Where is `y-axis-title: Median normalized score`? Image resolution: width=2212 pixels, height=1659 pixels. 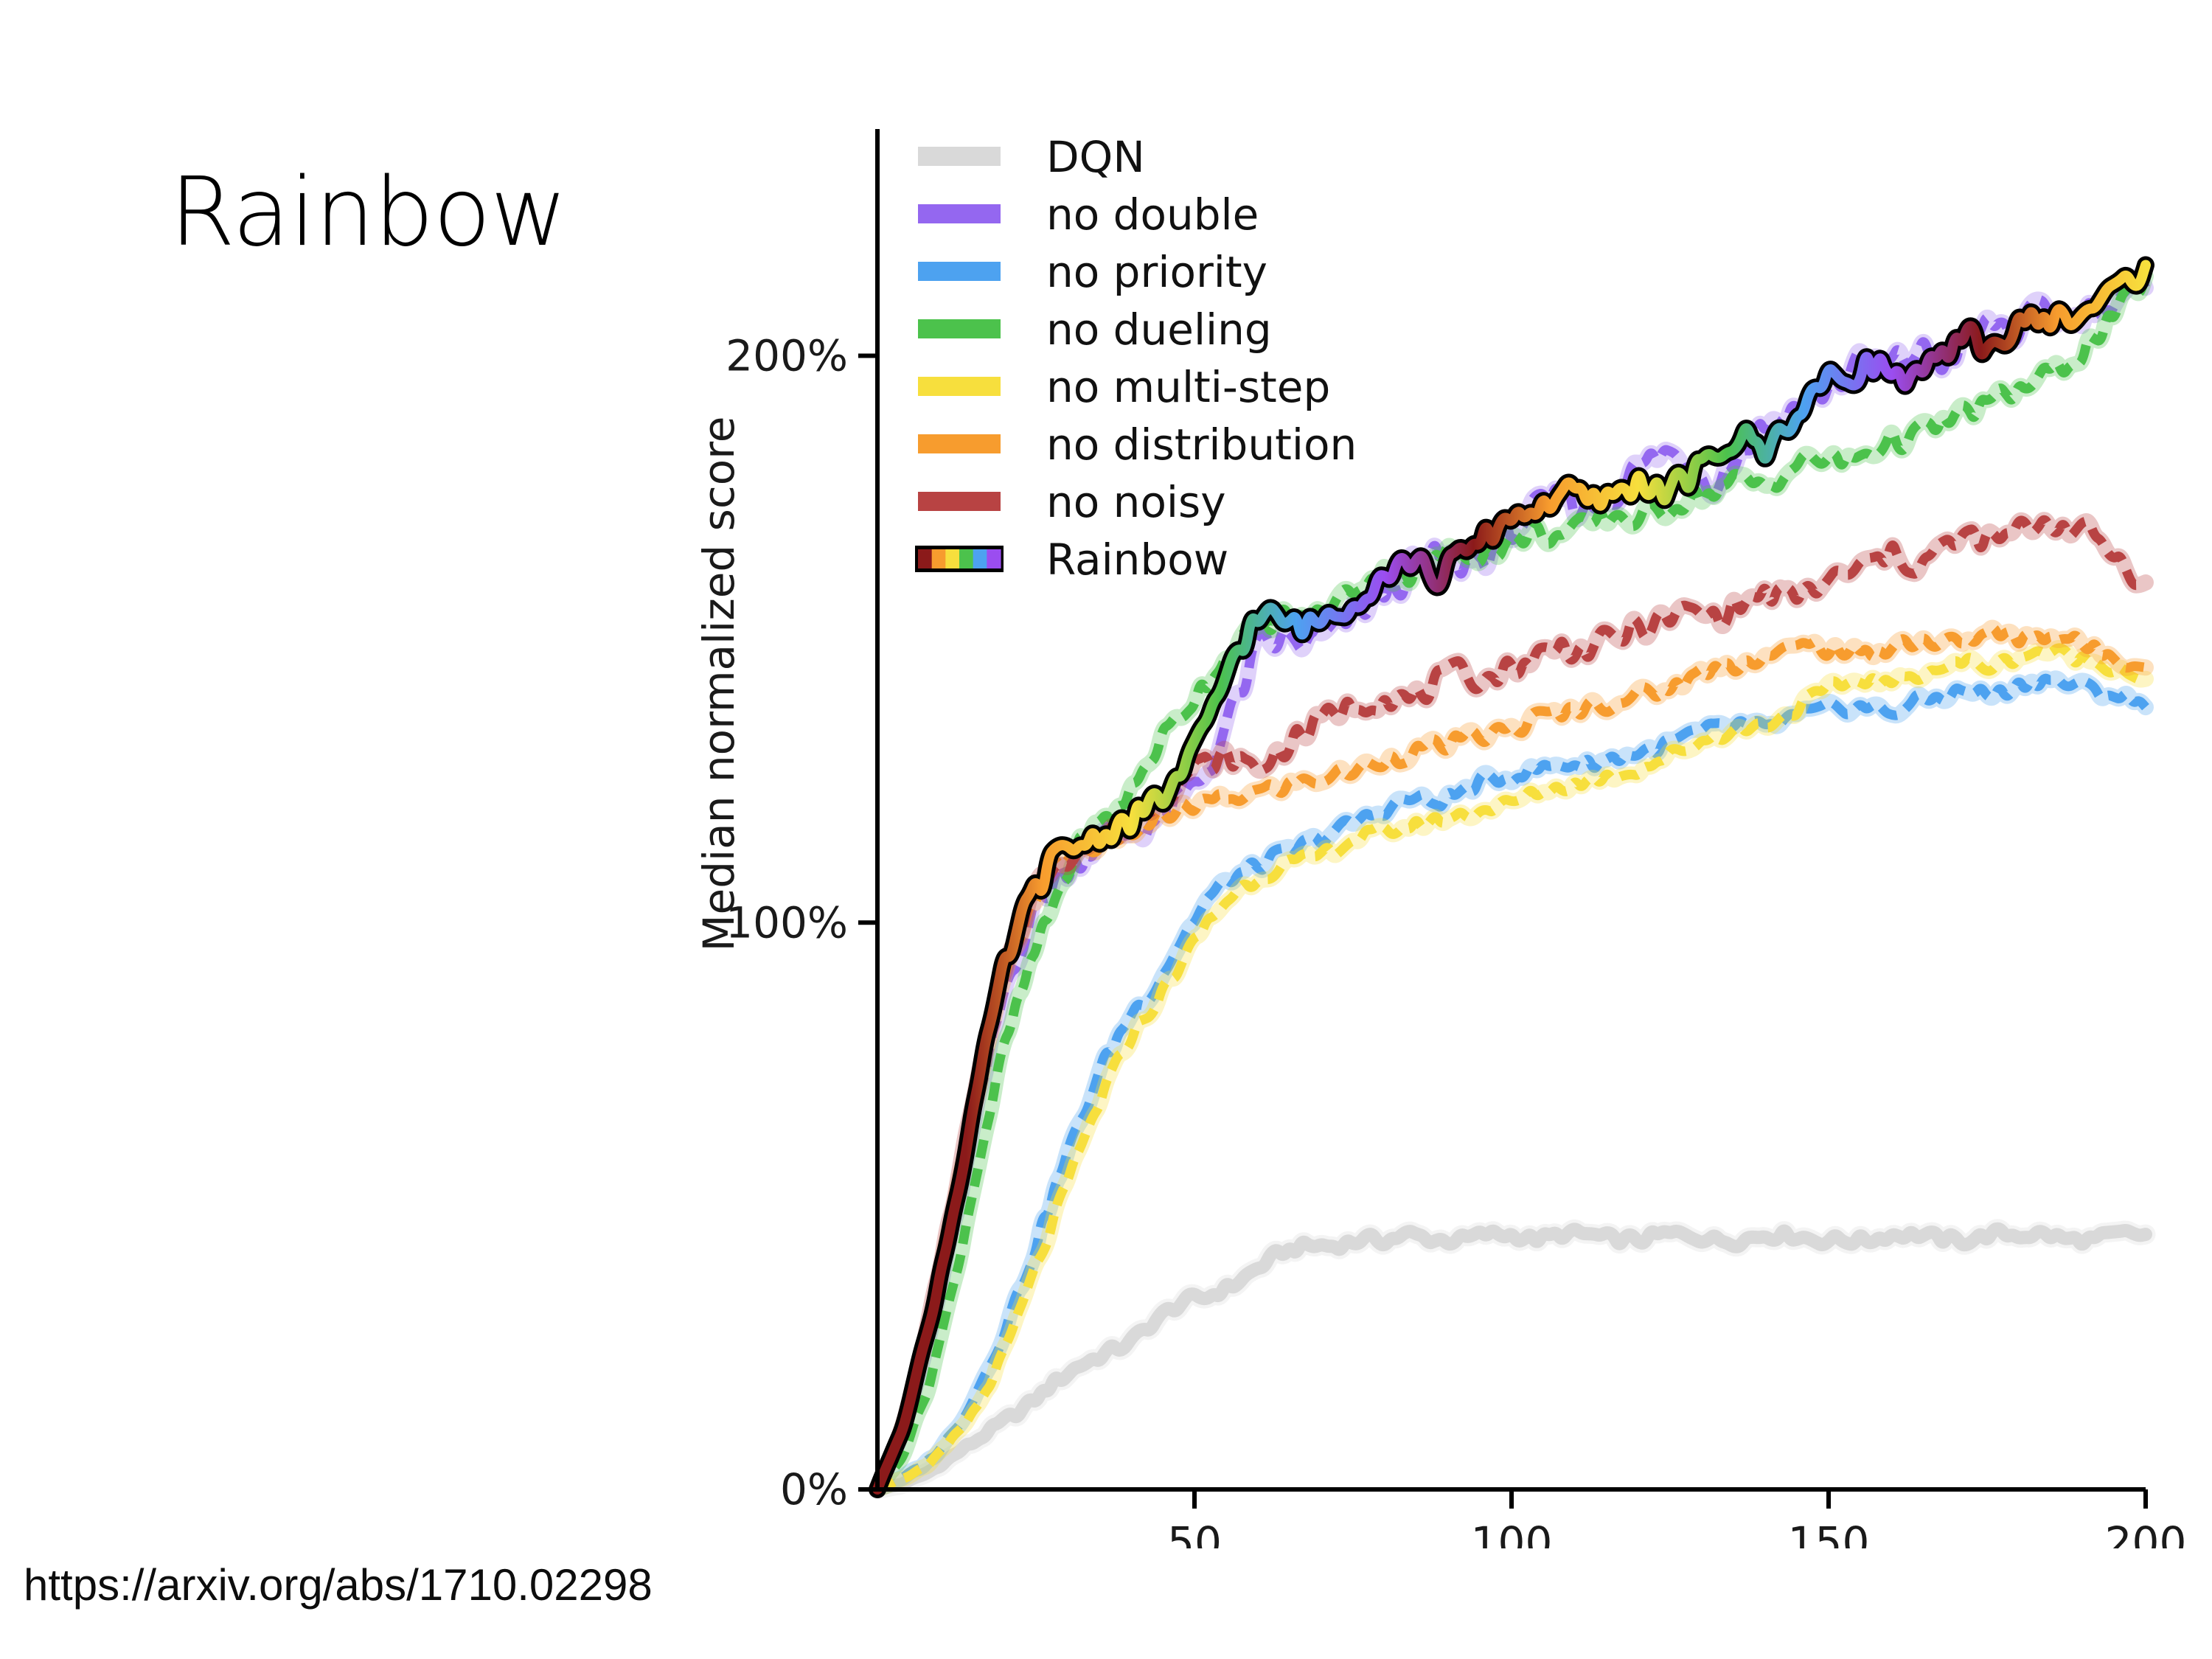 y-axis-title: Median normalized score is located at coordinates (719, 684).